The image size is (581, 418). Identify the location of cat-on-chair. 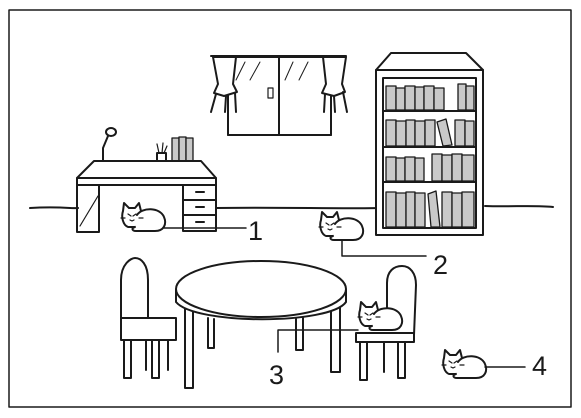
(380, 316).